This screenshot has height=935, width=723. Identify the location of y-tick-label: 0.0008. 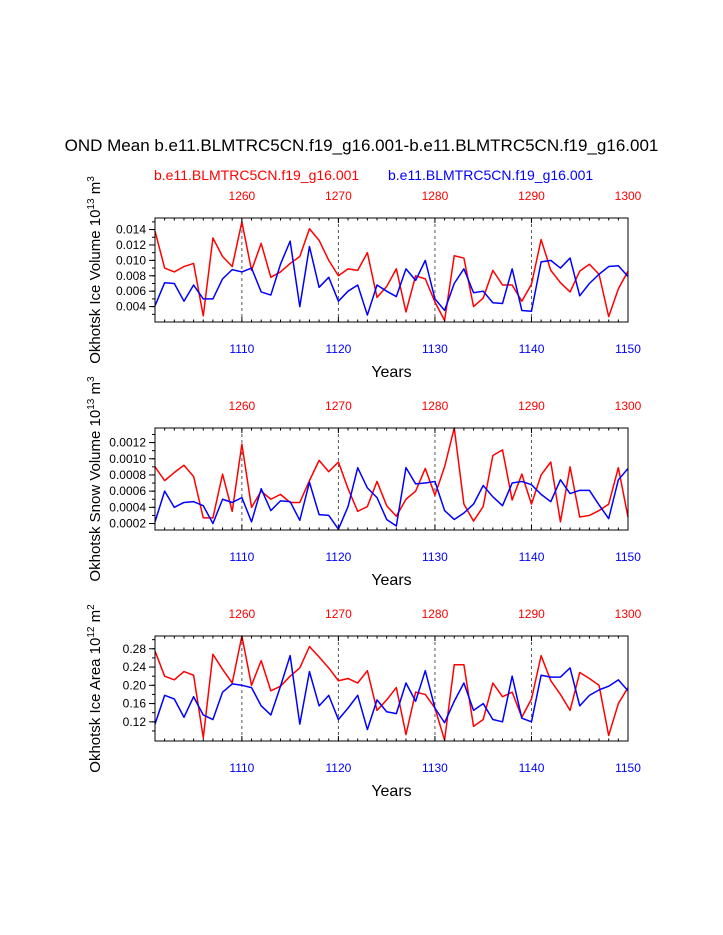
(127, 475).